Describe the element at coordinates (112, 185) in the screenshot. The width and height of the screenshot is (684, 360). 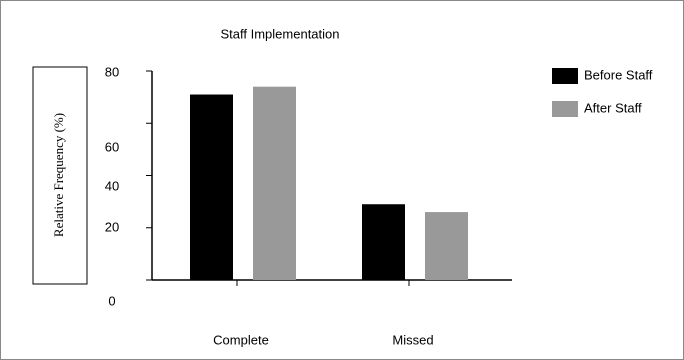
I see `y-tick-label: 40` at that location.